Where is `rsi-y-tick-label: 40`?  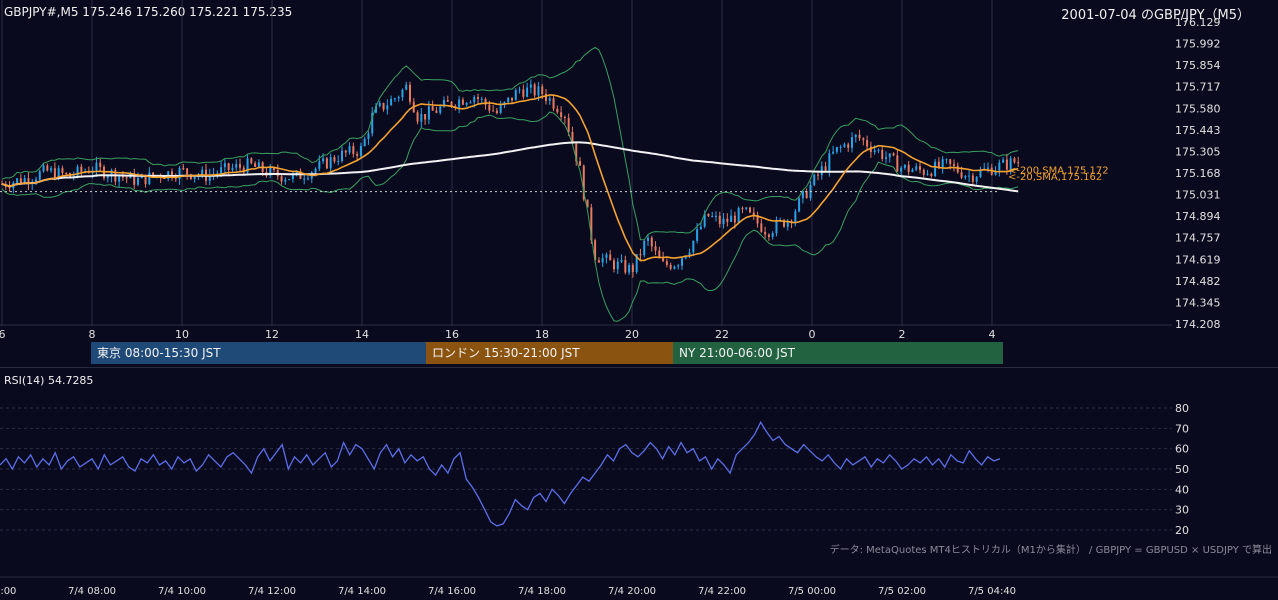
rsi-y-tick-label: 40 is located at coordinates (1182, 489).